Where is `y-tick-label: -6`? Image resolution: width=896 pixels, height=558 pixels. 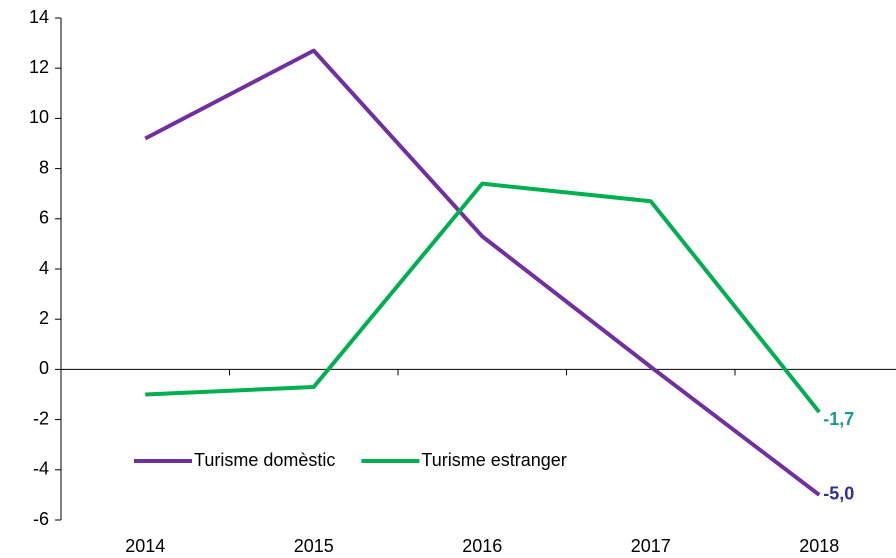 y-tick-label: -6 is located at coordinates (41, 519).